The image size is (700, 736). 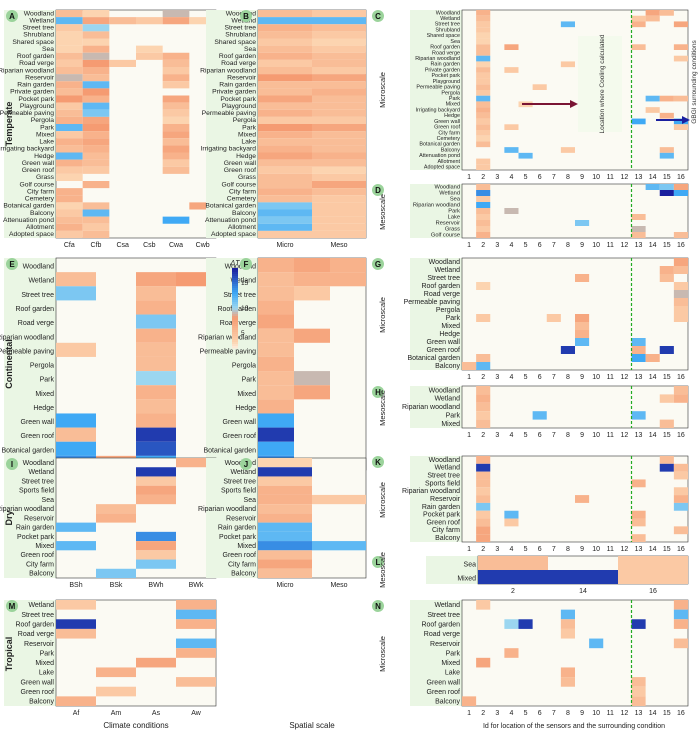 What do you see at coordinates (227, 337) in the screenshot?
I see `row-label: Riparian woodland` at bounding box center [227, 337].